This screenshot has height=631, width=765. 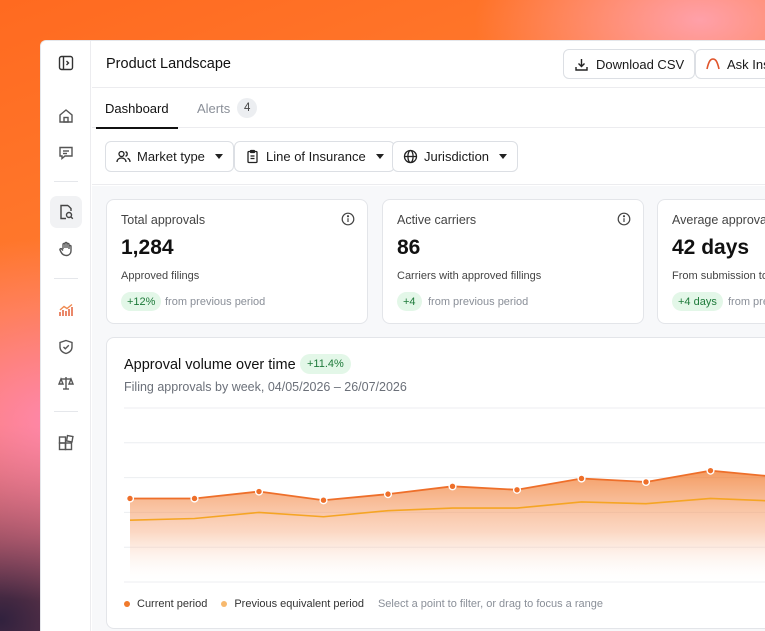 I want to click on sidebar-item-home, so click(x=66, y=116).